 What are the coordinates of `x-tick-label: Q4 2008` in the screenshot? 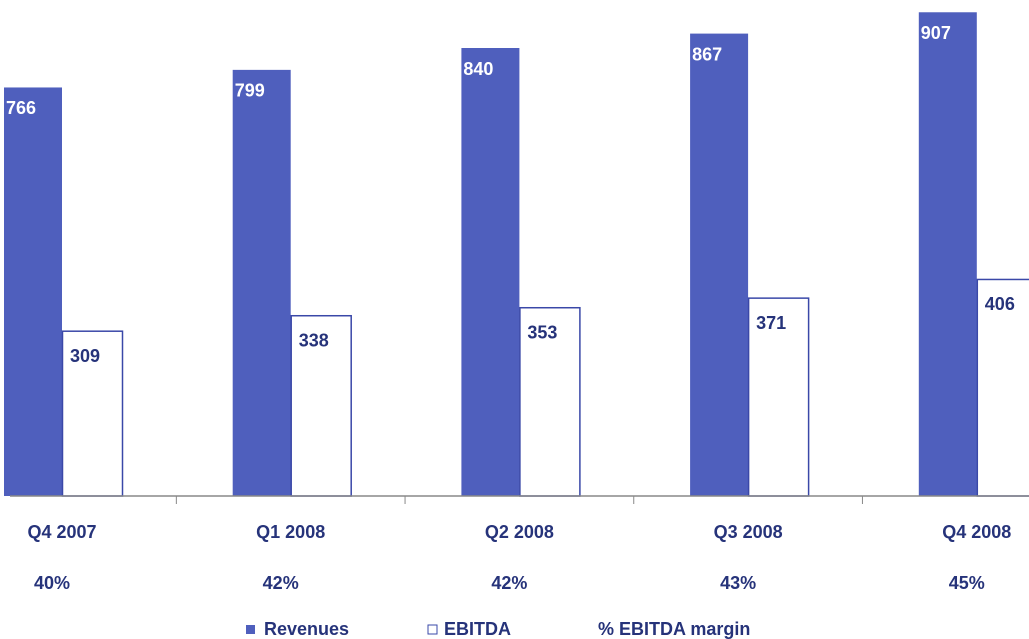 It's located at (976, 532).